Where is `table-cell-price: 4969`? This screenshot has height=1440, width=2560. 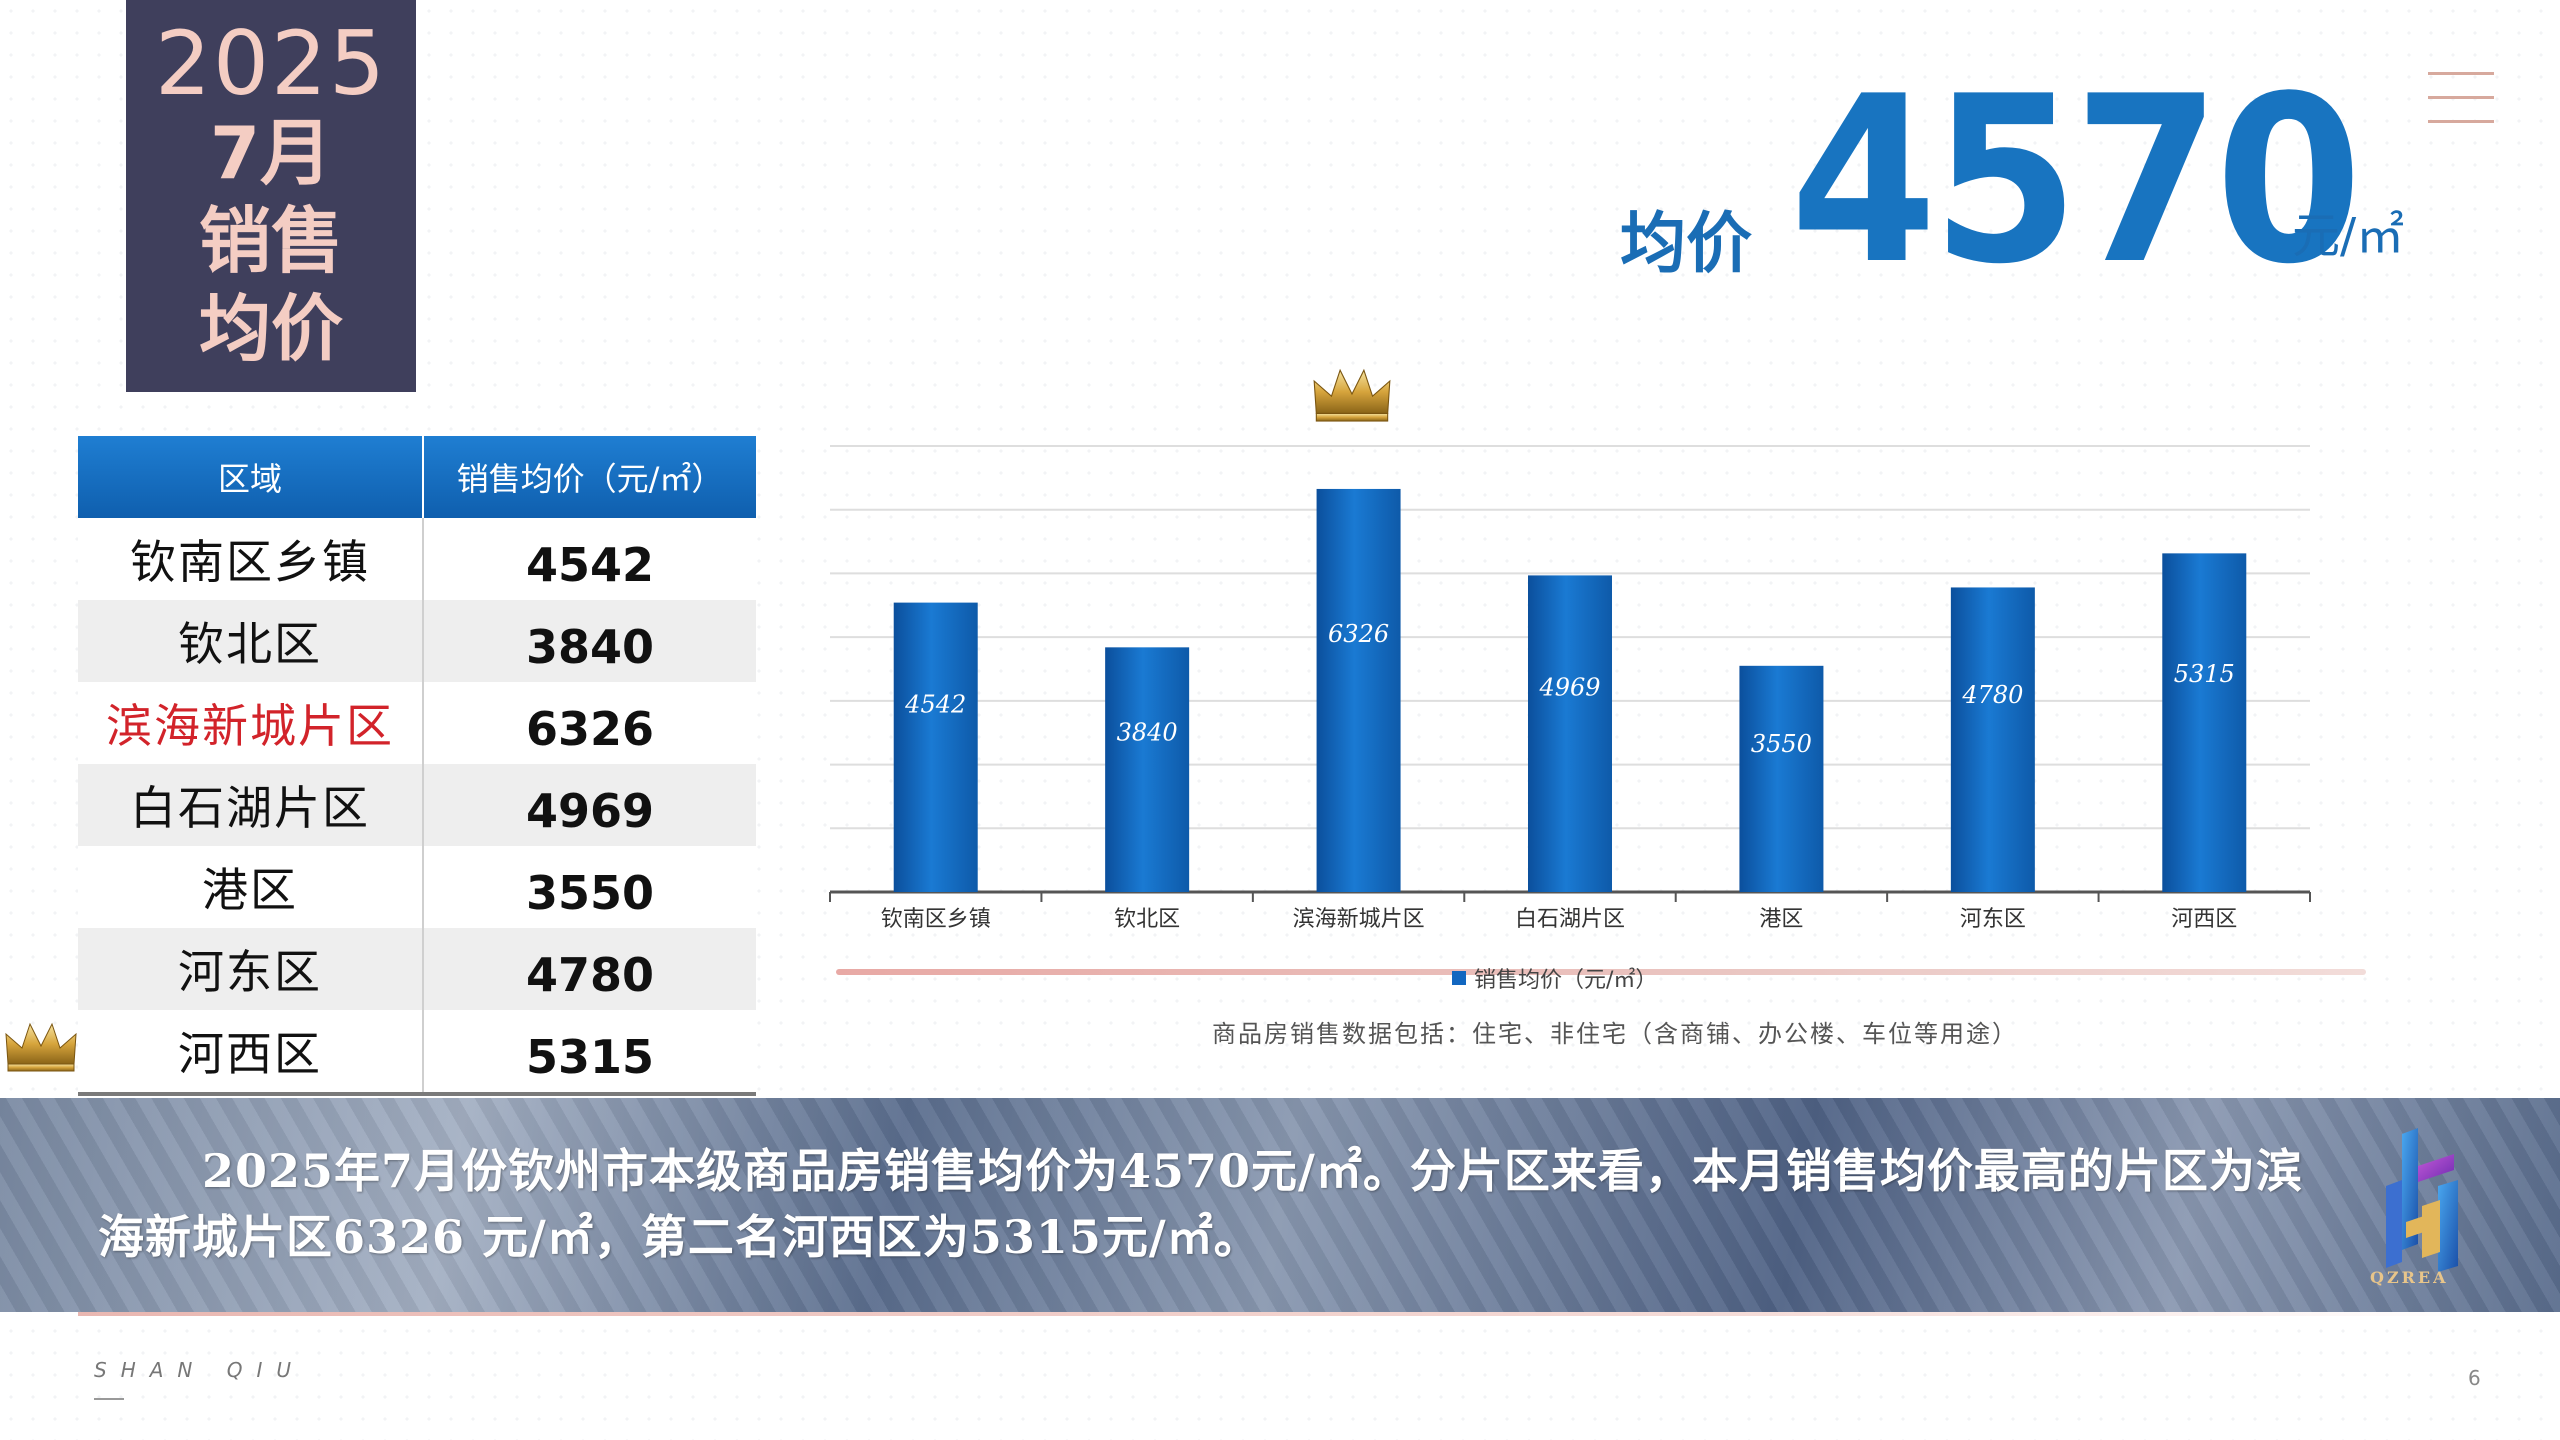 table-cell-price: 4969 is located at coordinates (590, 811).